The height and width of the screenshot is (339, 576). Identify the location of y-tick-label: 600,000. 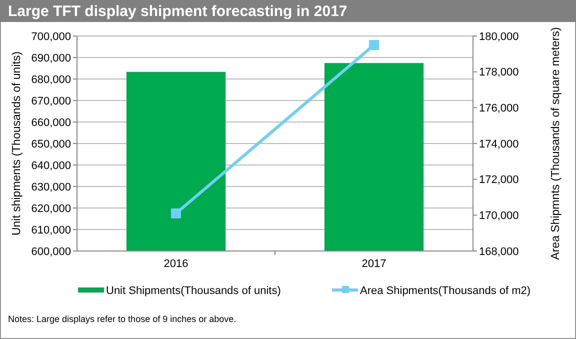
(51, 252).